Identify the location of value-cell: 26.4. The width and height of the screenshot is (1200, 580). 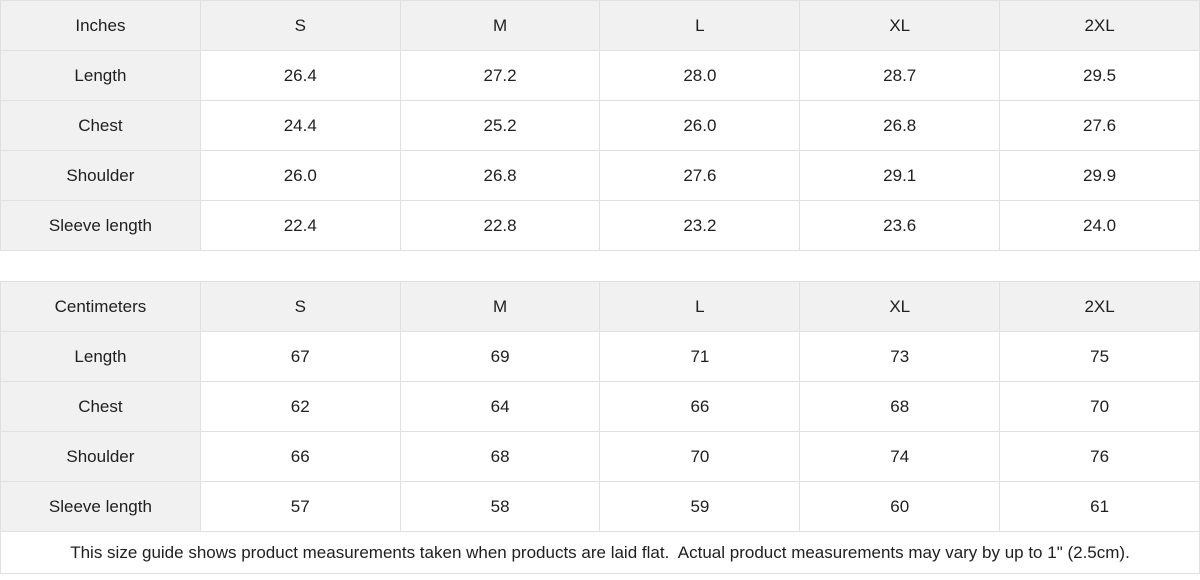
(300, 75).